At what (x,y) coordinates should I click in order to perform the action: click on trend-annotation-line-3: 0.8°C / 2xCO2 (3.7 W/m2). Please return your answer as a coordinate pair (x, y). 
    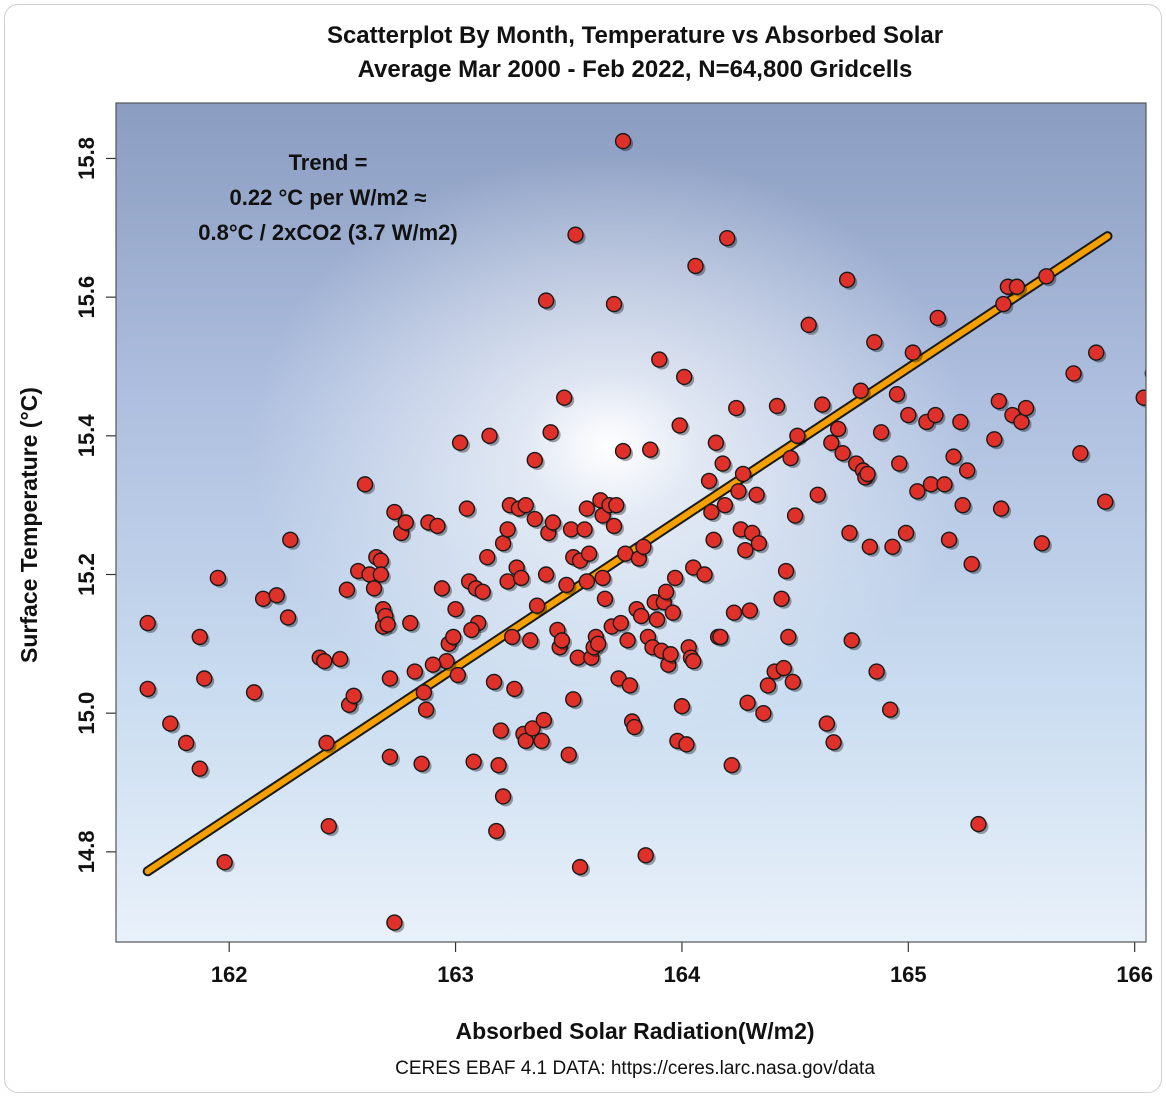
    Looking at the image, I should click on (327, 232).